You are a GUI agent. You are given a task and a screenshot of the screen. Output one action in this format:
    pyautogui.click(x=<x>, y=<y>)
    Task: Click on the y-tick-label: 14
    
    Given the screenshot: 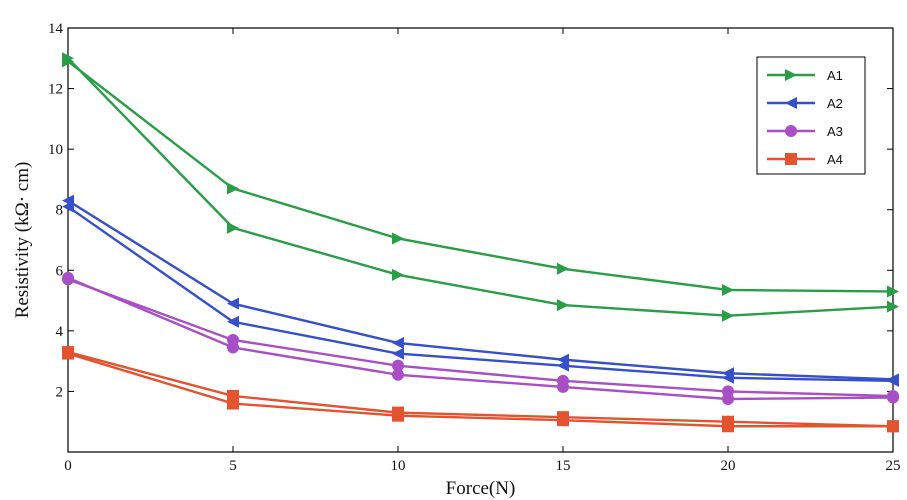 What is the action you would take?
    pyautogui.click(x=56, y=29)
    